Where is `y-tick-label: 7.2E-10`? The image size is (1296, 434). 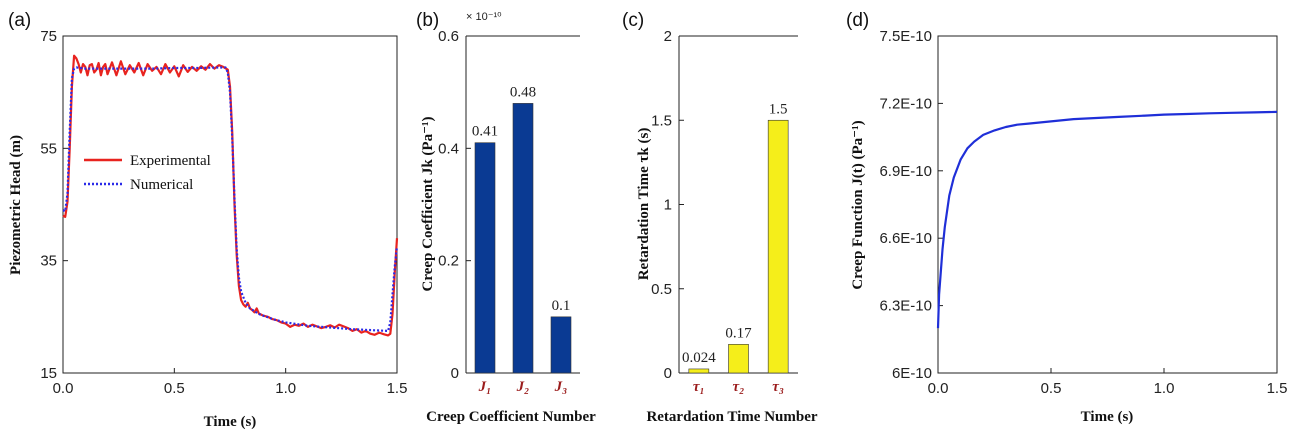 y-tick-label: 7.2E-10 is located at coordinates (905, 103).